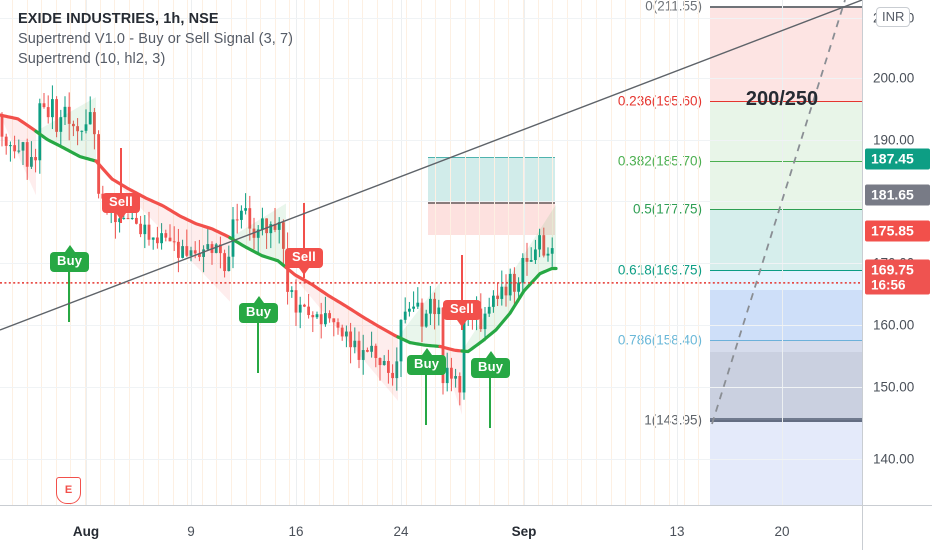 The image size is (932, 550). Describe the element at coordinates (894, 459) in the screenshot. I see `price-tick: 140.00` at that location.